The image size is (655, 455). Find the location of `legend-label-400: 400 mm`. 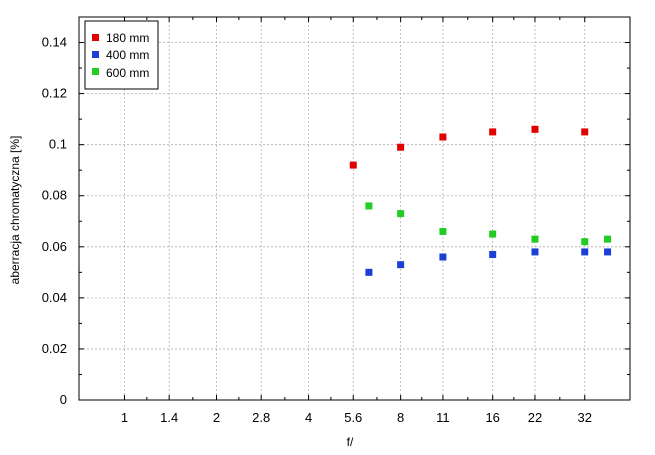

legend-label-400: 400 mm is located at coordinates (127, 55).